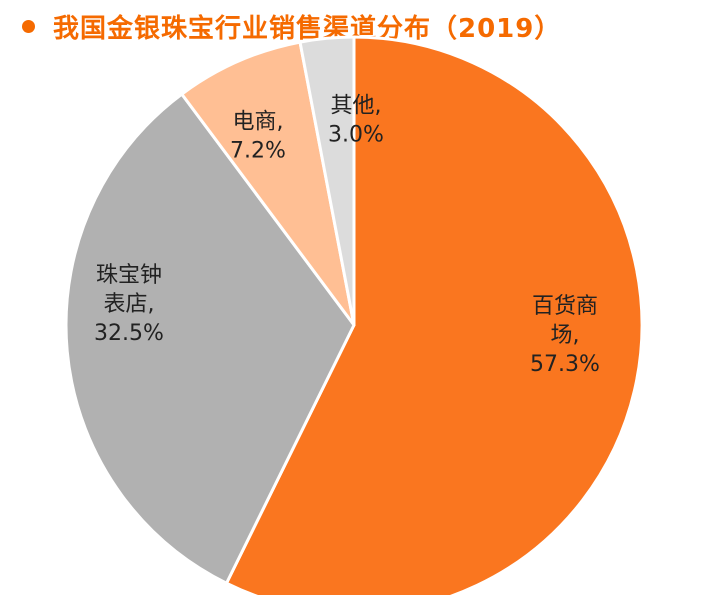 The height and width of the screenshot is (595, 718). I want to click on slice-label-line: 57.3%, so click(565, 364).